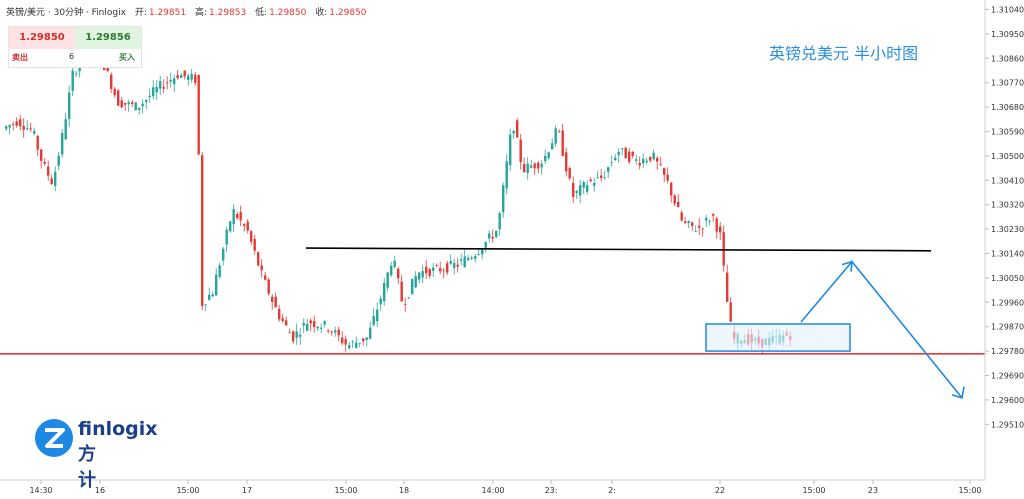 The height and width of the screenshot is (499, 1024). I want to click on symbol-label: 英镑/美元 · 30分钟 · Finlogix, so click(66, 13).